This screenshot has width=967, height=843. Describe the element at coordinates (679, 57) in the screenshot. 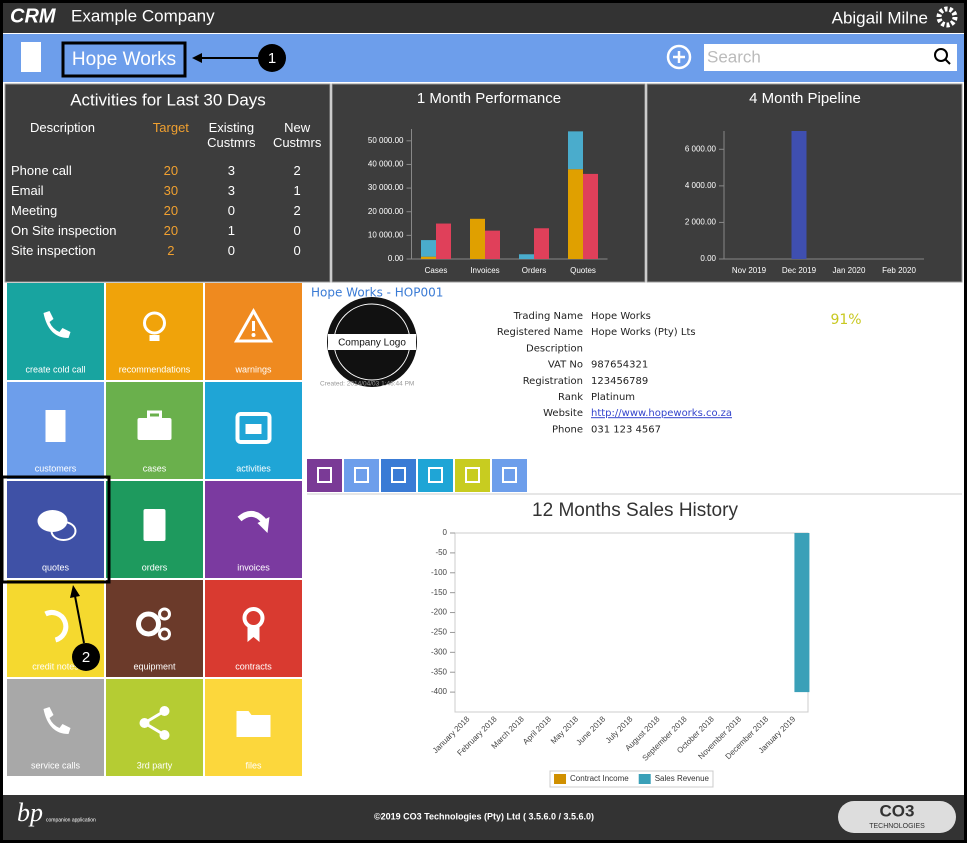

I see `add-button` at that location.